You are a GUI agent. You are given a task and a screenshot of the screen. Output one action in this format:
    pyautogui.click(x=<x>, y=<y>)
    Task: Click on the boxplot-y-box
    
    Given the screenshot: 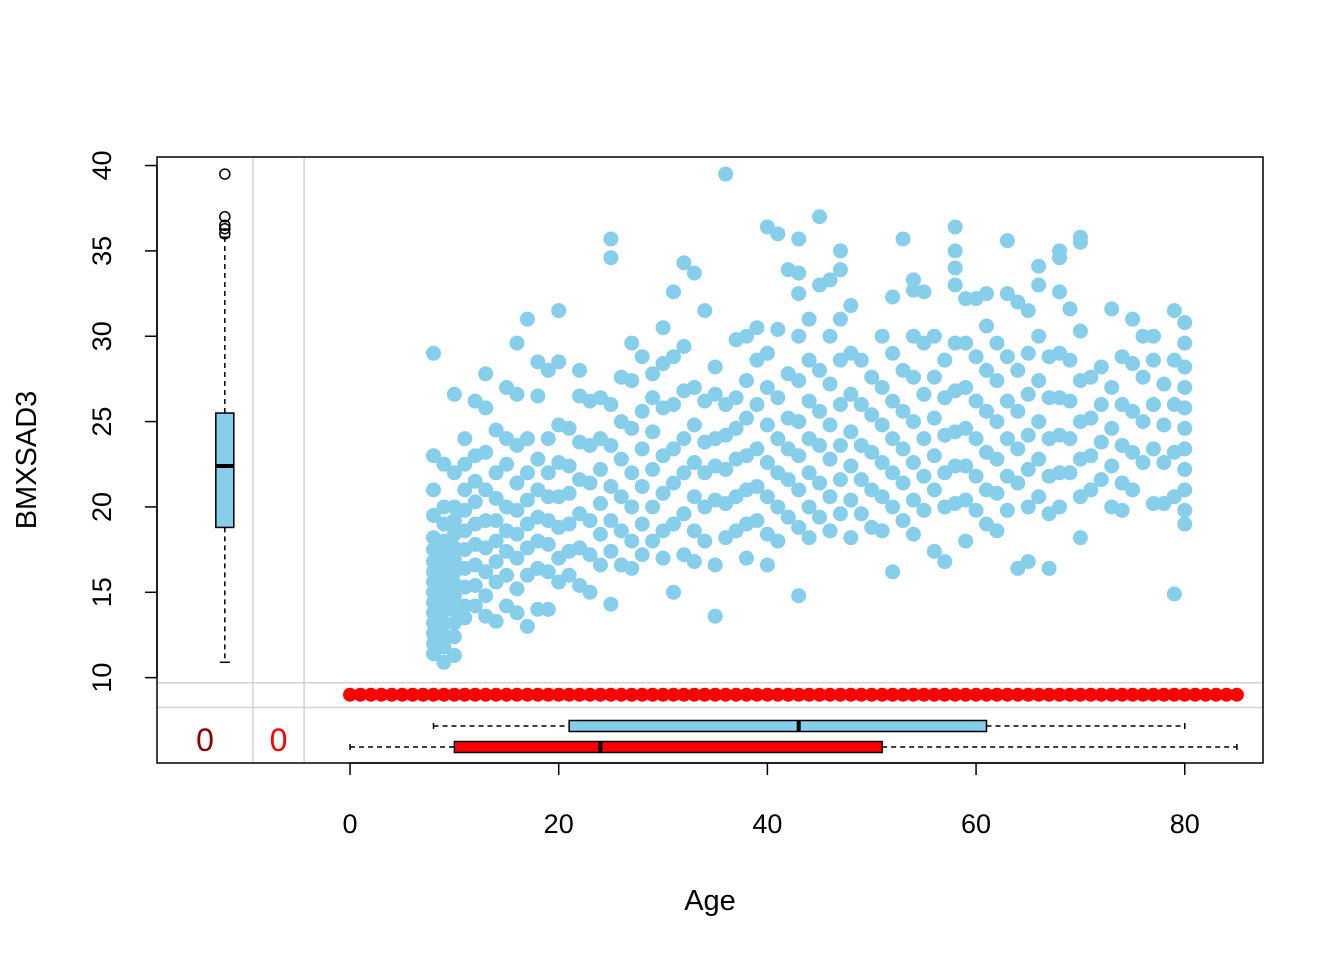 What is the action you would take?
    pyautogui.click(x=225, y=470)
    